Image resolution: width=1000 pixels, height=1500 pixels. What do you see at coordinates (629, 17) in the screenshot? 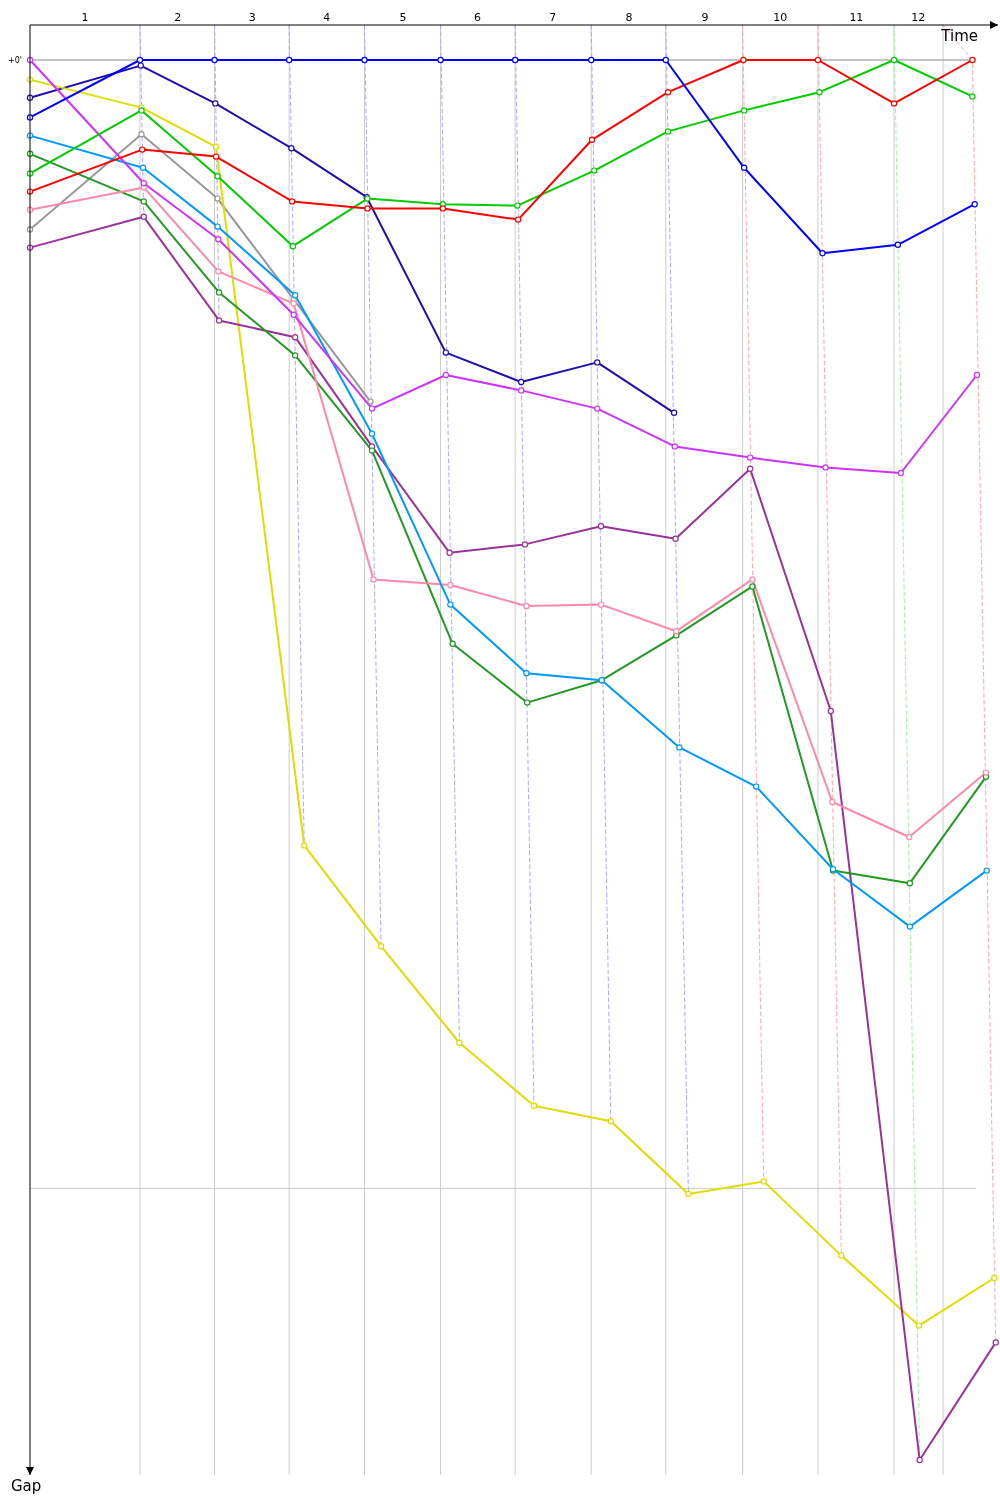
I see `x-tick-label: 8` at bounding box center [629, 17].